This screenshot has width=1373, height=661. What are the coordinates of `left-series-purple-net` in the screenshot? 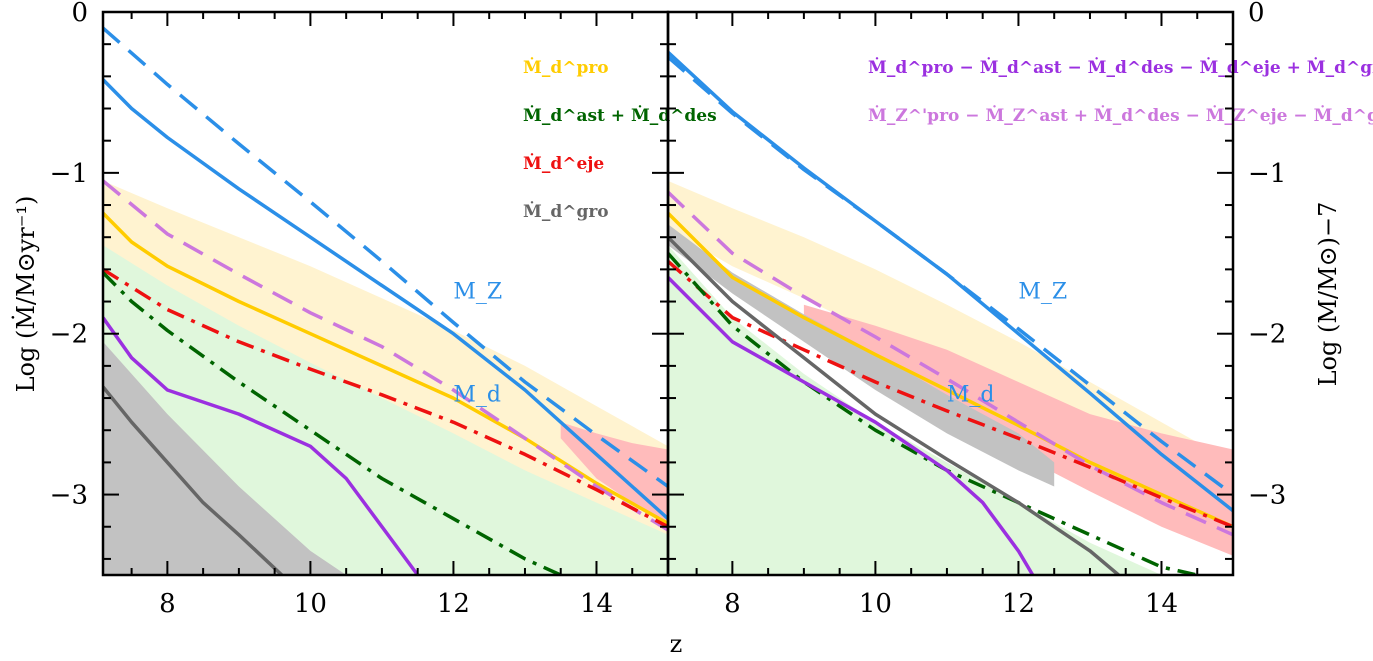 It's located at (261, 445).